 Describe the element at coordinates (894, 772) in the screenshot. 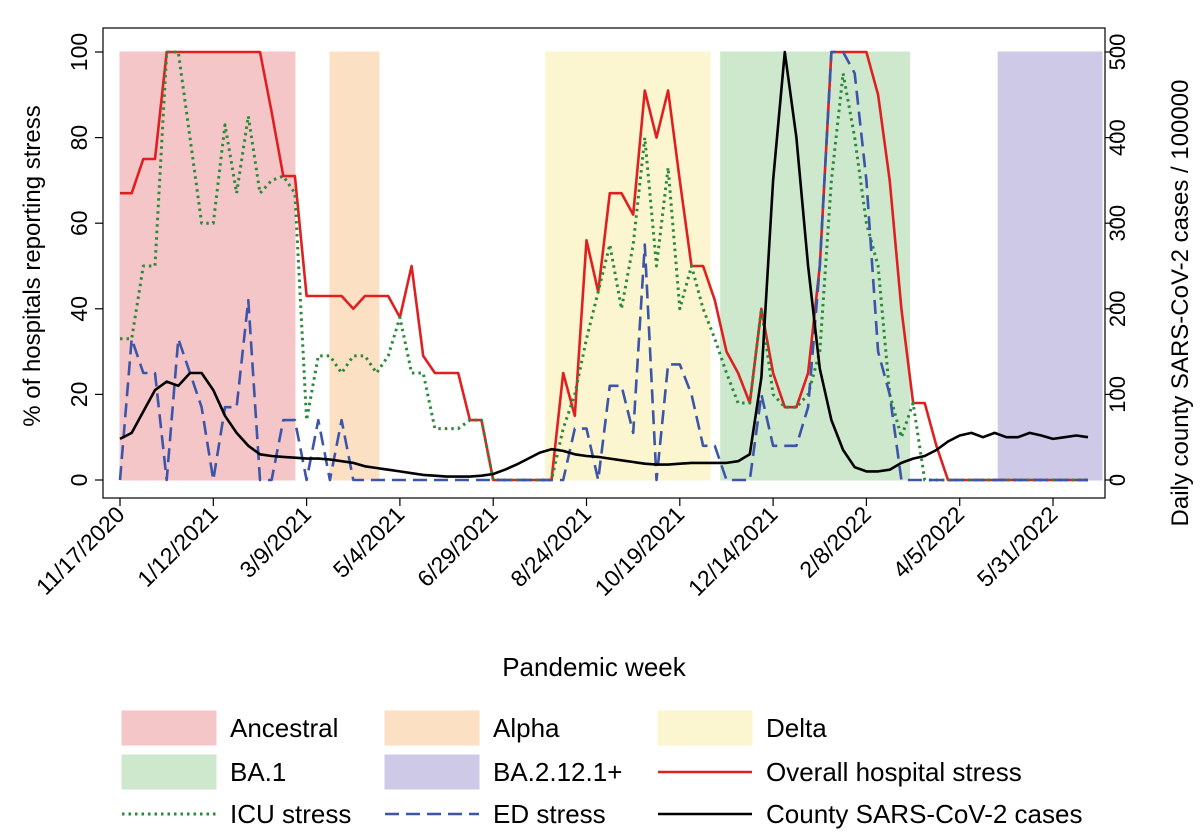

I see `legend-label: Overall hospital stress` at that location.